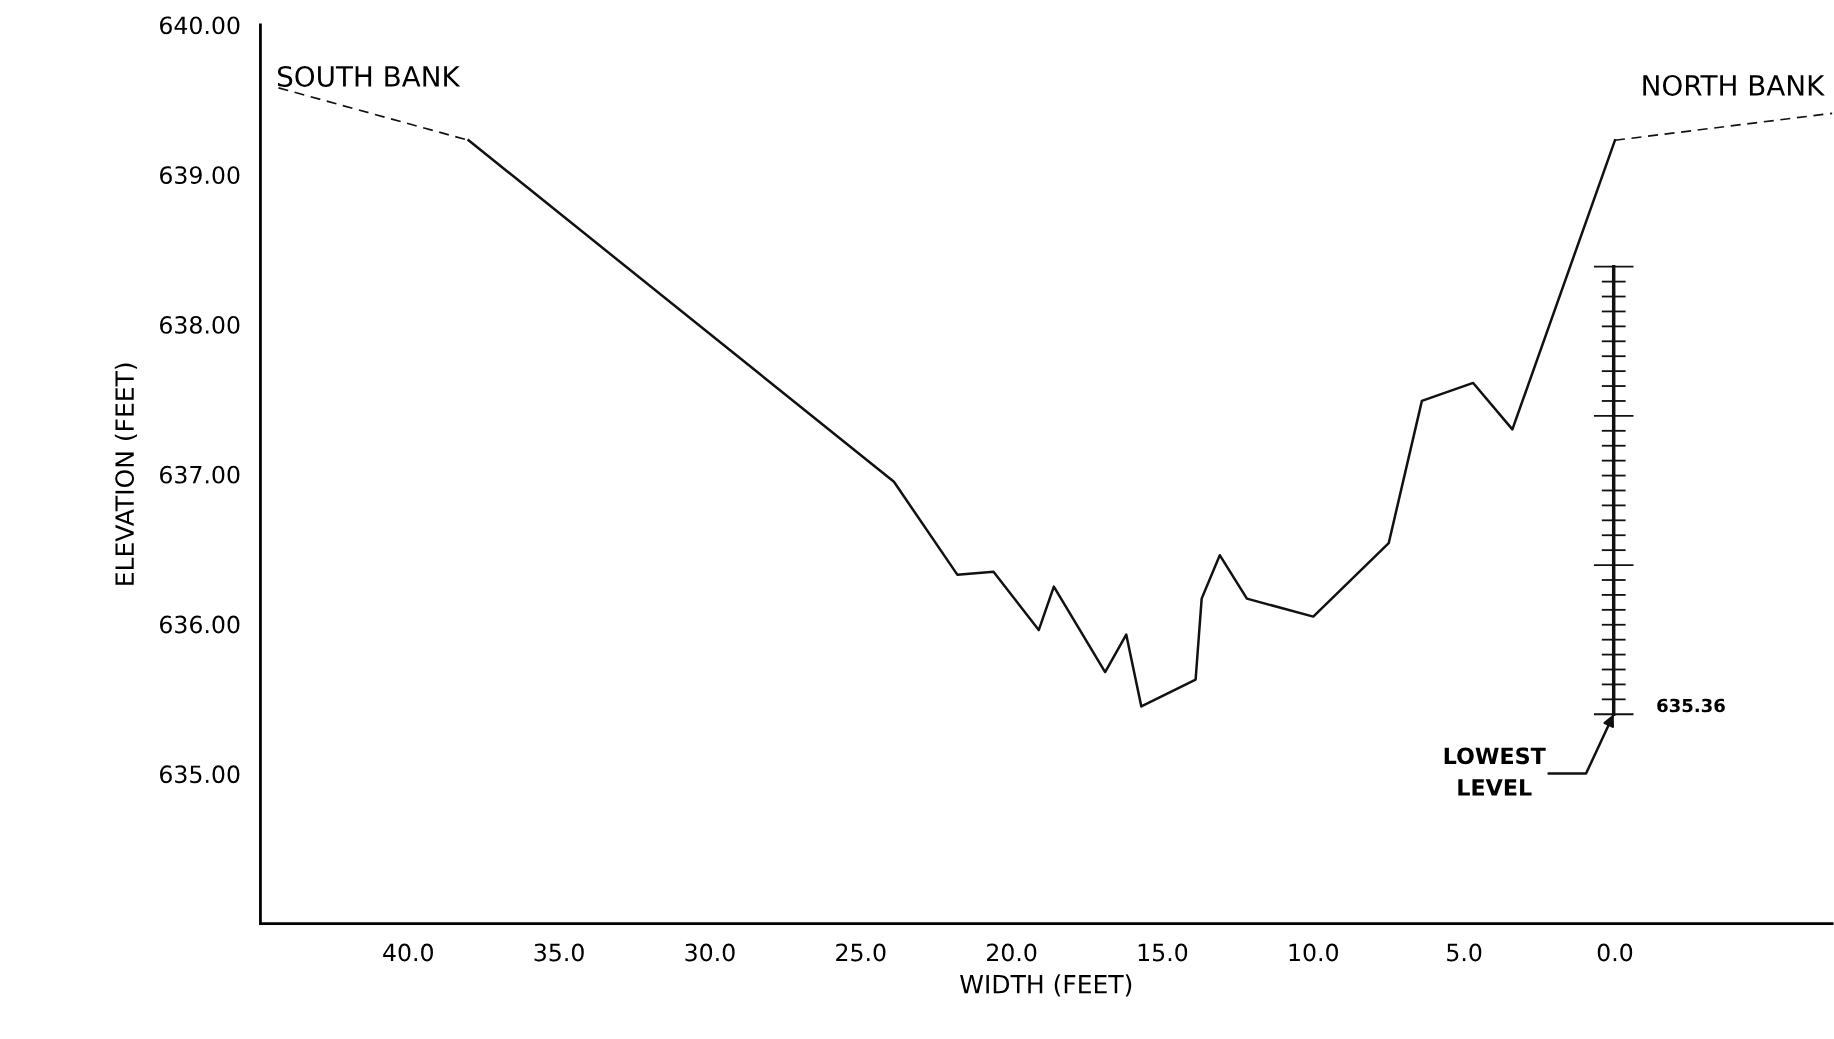 The width and height of the screenshot is (1834, 1039). I want to click on annotation: 635.36, so click(1691, 705).